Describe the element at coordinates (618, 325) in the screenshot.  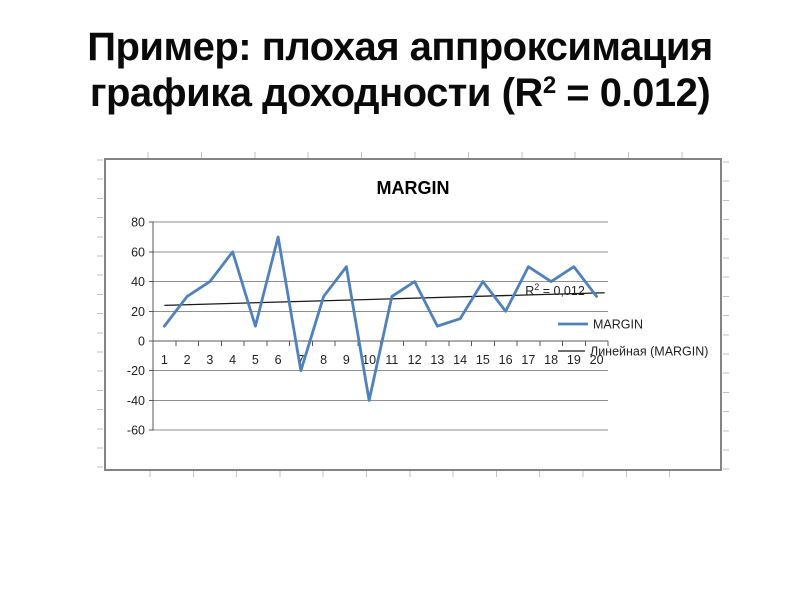
I see `legend-margin-label: MARGIN` at that location.